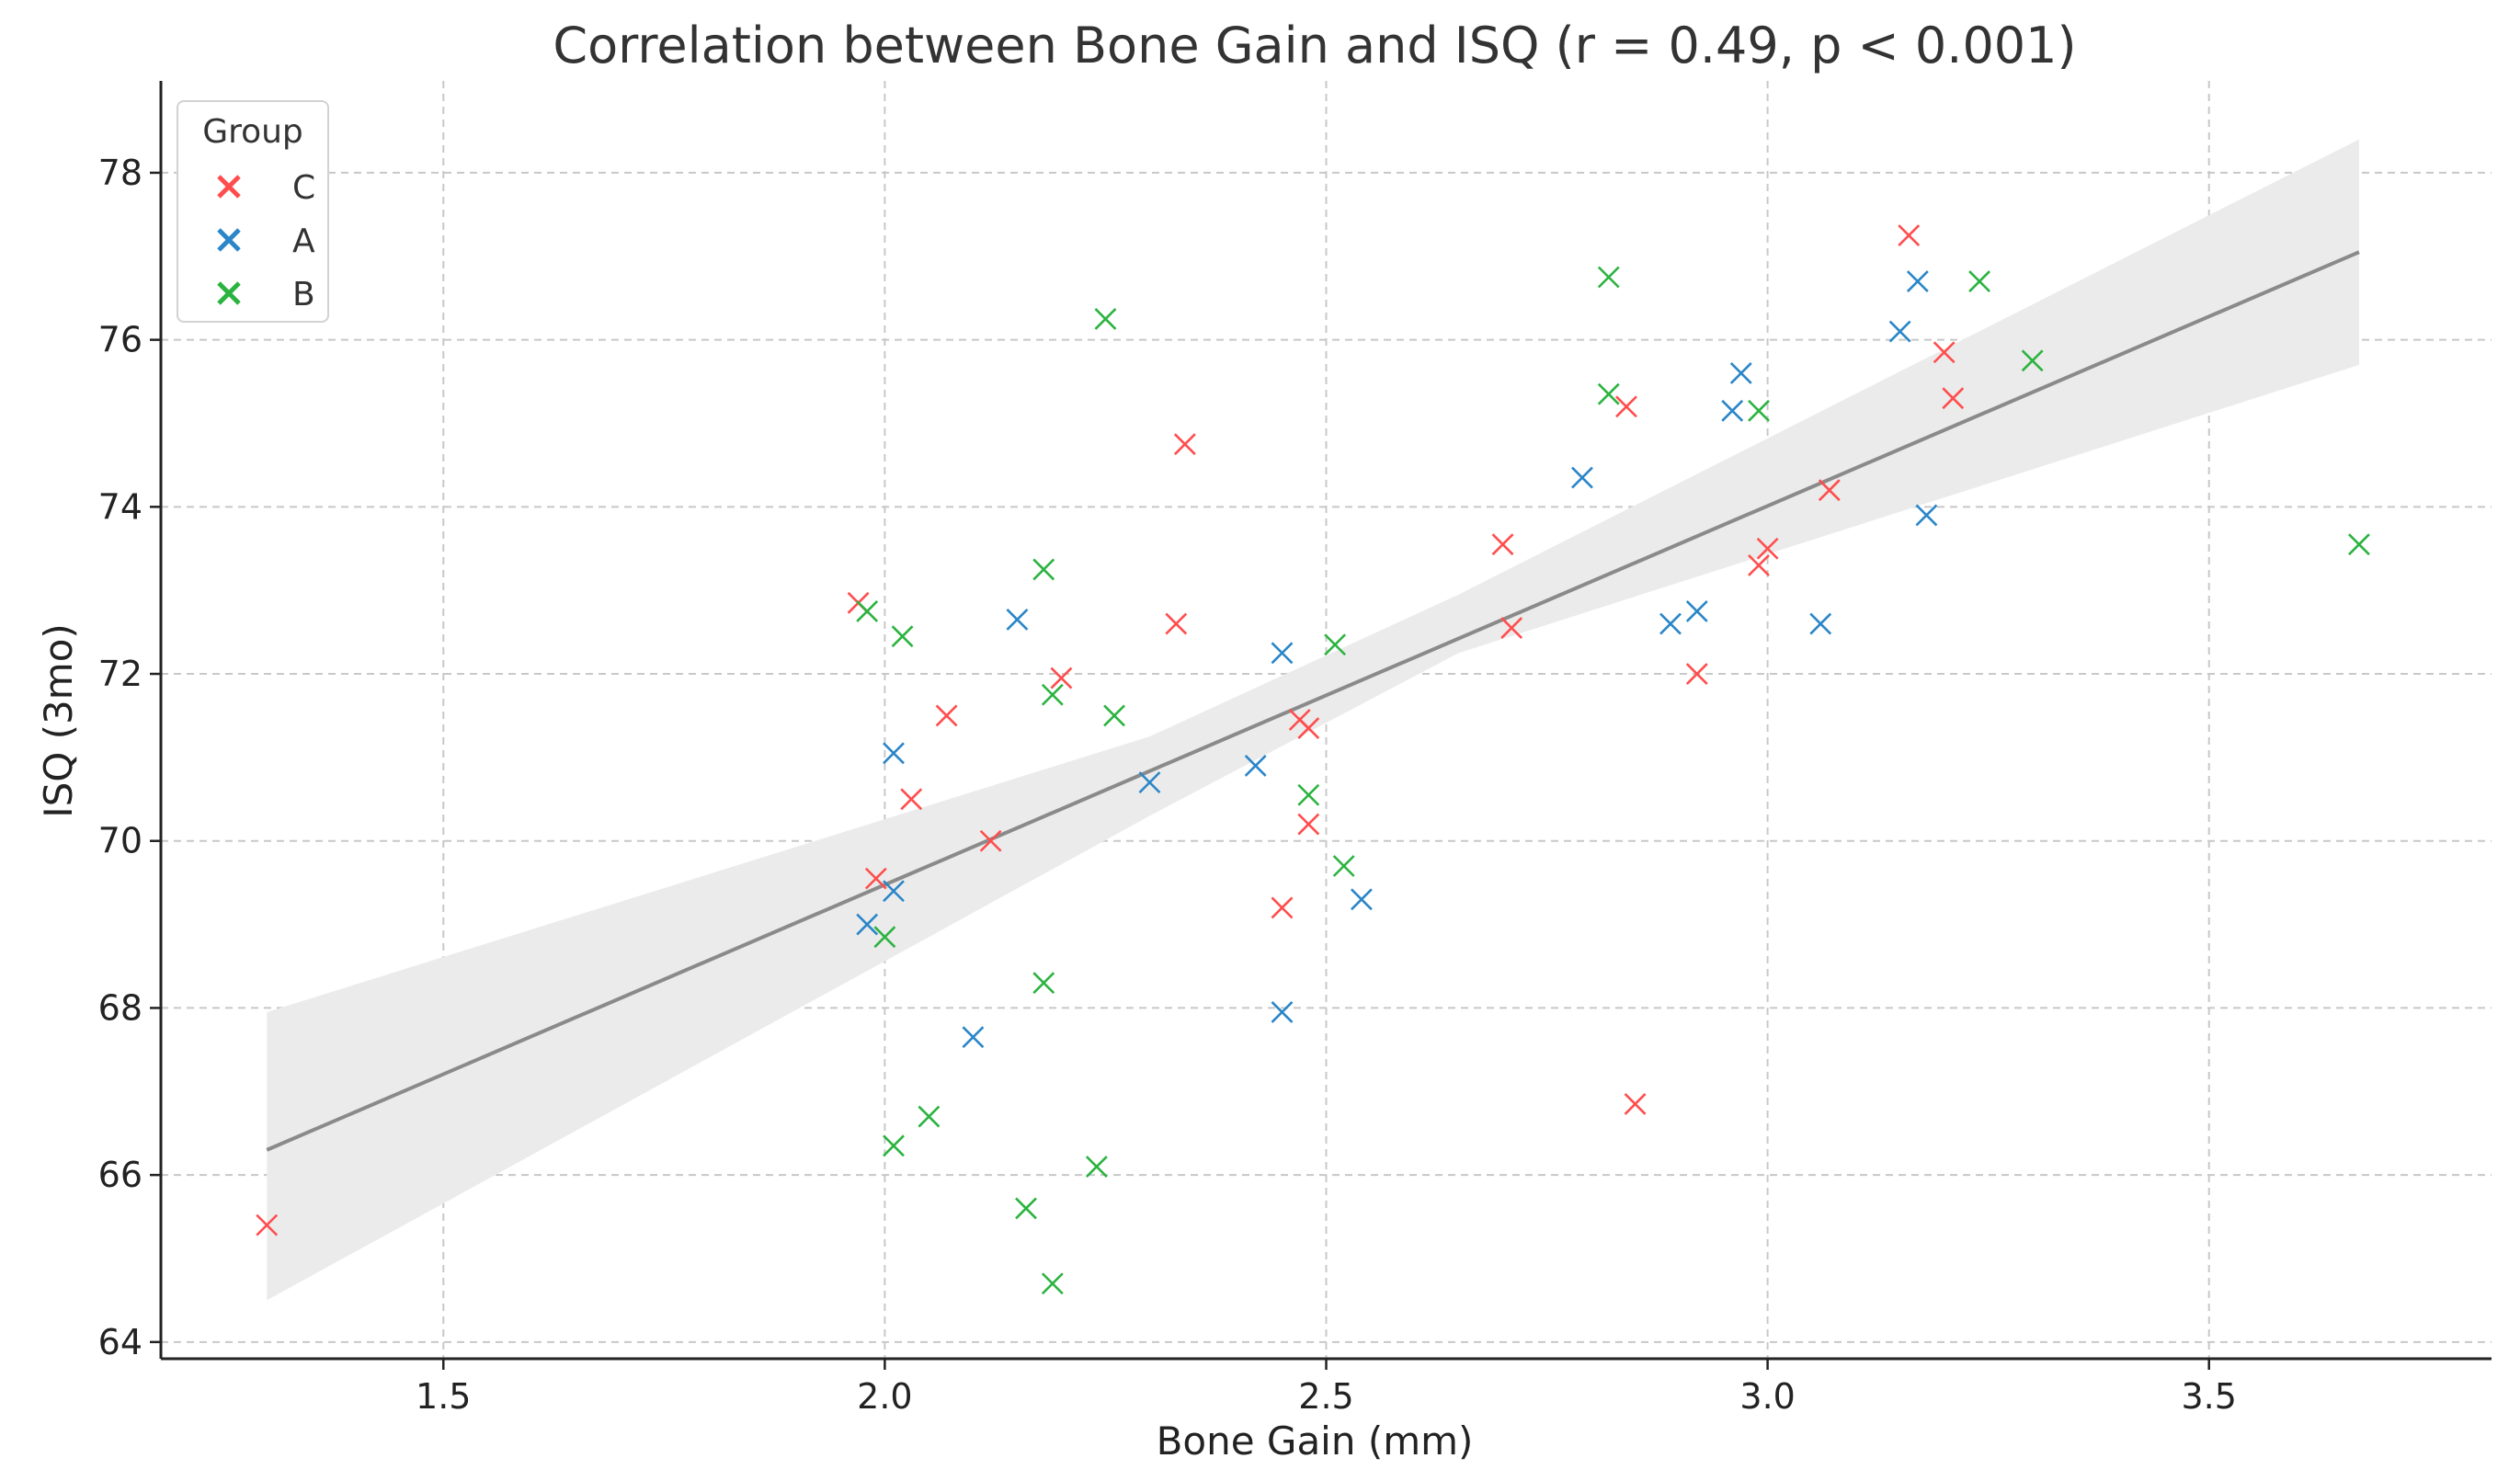 This screenshot has width=2520, height=1481. Describe the element at coordinates (120, 674) in the screenshot. I see `y-tick-label: 72` at that location.